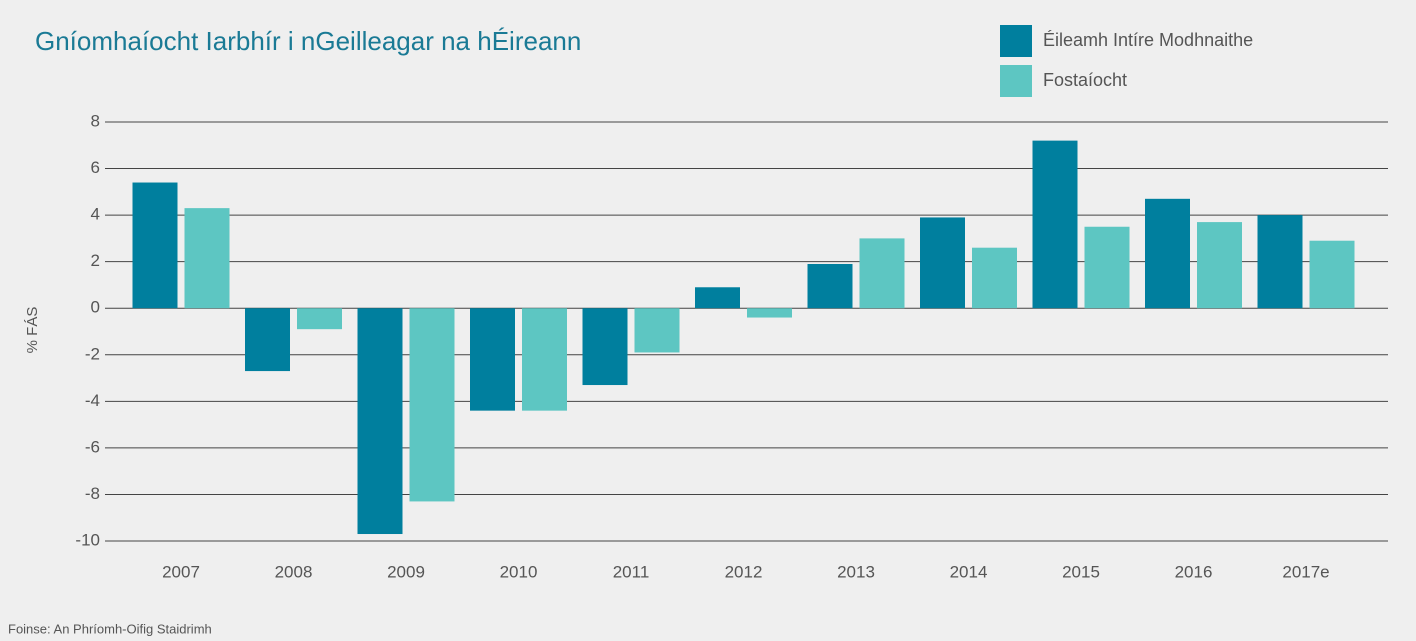 This screenshot has height=641, width=1416. Describe the element at coordinates (95, 167) in the screenshot. I see `y-tick-label: 6` at that location.